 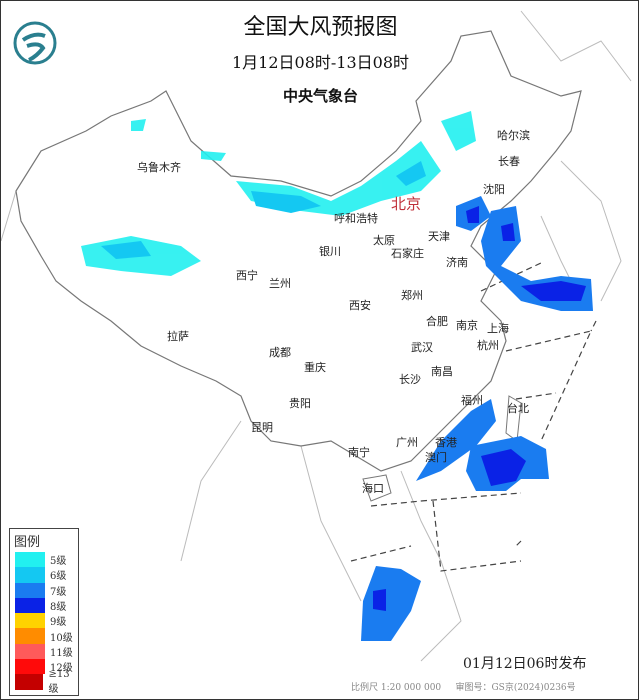 I want to click on legend-item: 5级, so click(x=44, y=560).